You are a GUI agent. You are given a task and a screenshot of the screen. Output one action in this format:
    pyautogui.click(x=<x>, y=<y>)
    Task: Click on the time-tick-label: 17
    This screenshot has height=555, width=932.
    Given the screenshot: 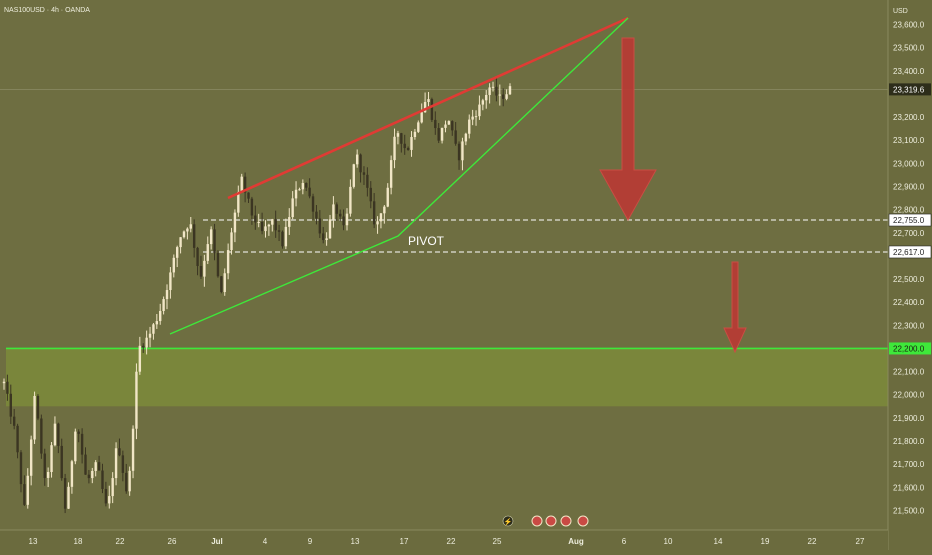 What is the action you would take?
    pyautogui.click(x=404, y=541)
    